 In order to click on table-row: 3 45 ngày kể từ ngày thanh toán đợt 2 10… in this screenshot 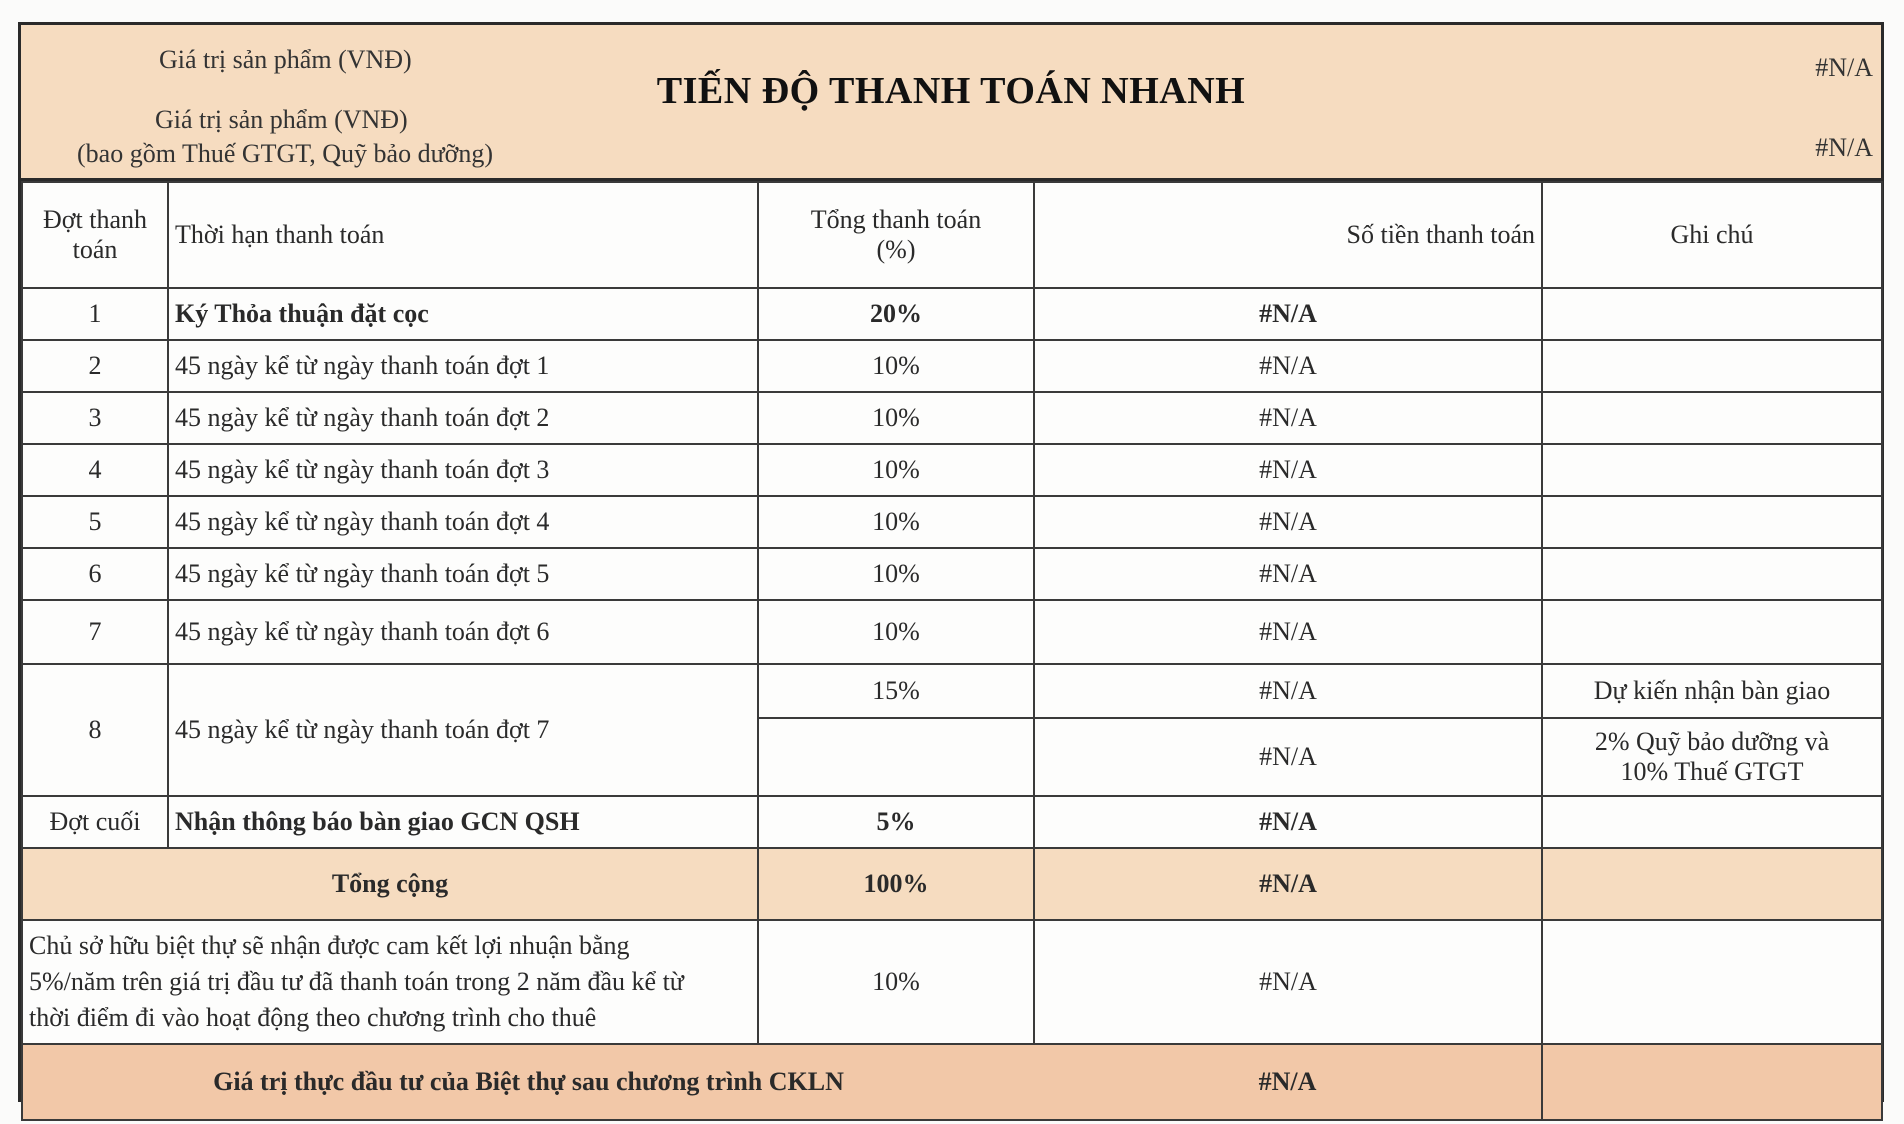, I will do `click(952, 418)`.